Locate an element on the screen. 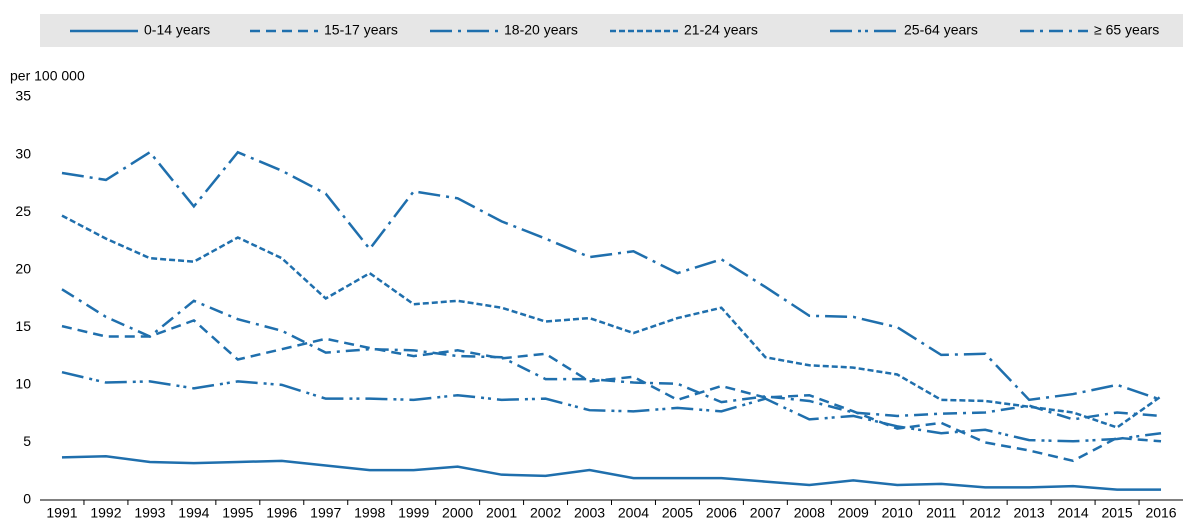  x-tick-label: 2000 is located at coordinates (457, 513).